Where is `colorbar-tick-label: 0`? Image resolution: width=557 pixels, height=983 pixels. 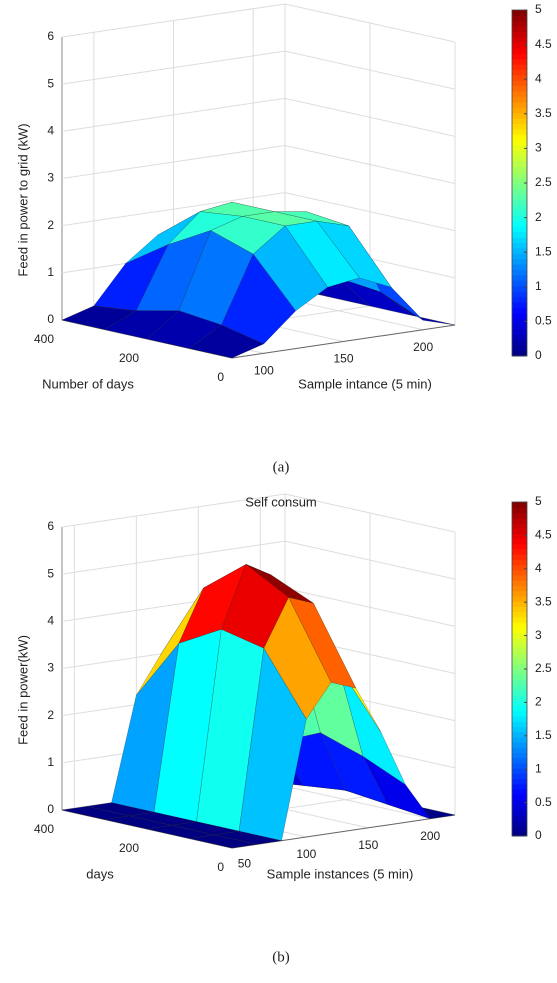
colorbar-tick-label: 0 is located at coordinates (538, 355).